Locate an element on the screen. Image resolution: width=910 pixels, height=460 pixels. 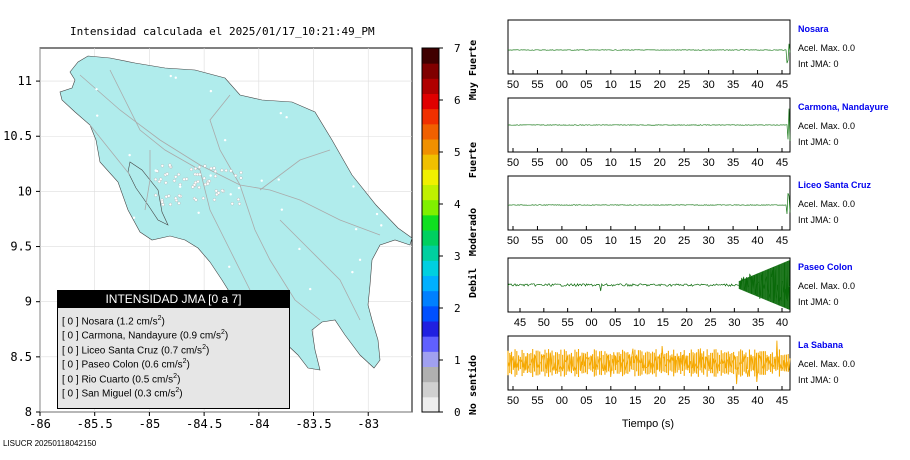
legend-item-text: [ 0 ] Carmona, Nandayure (0.9 cm/s is located at coordinates (141, 336).